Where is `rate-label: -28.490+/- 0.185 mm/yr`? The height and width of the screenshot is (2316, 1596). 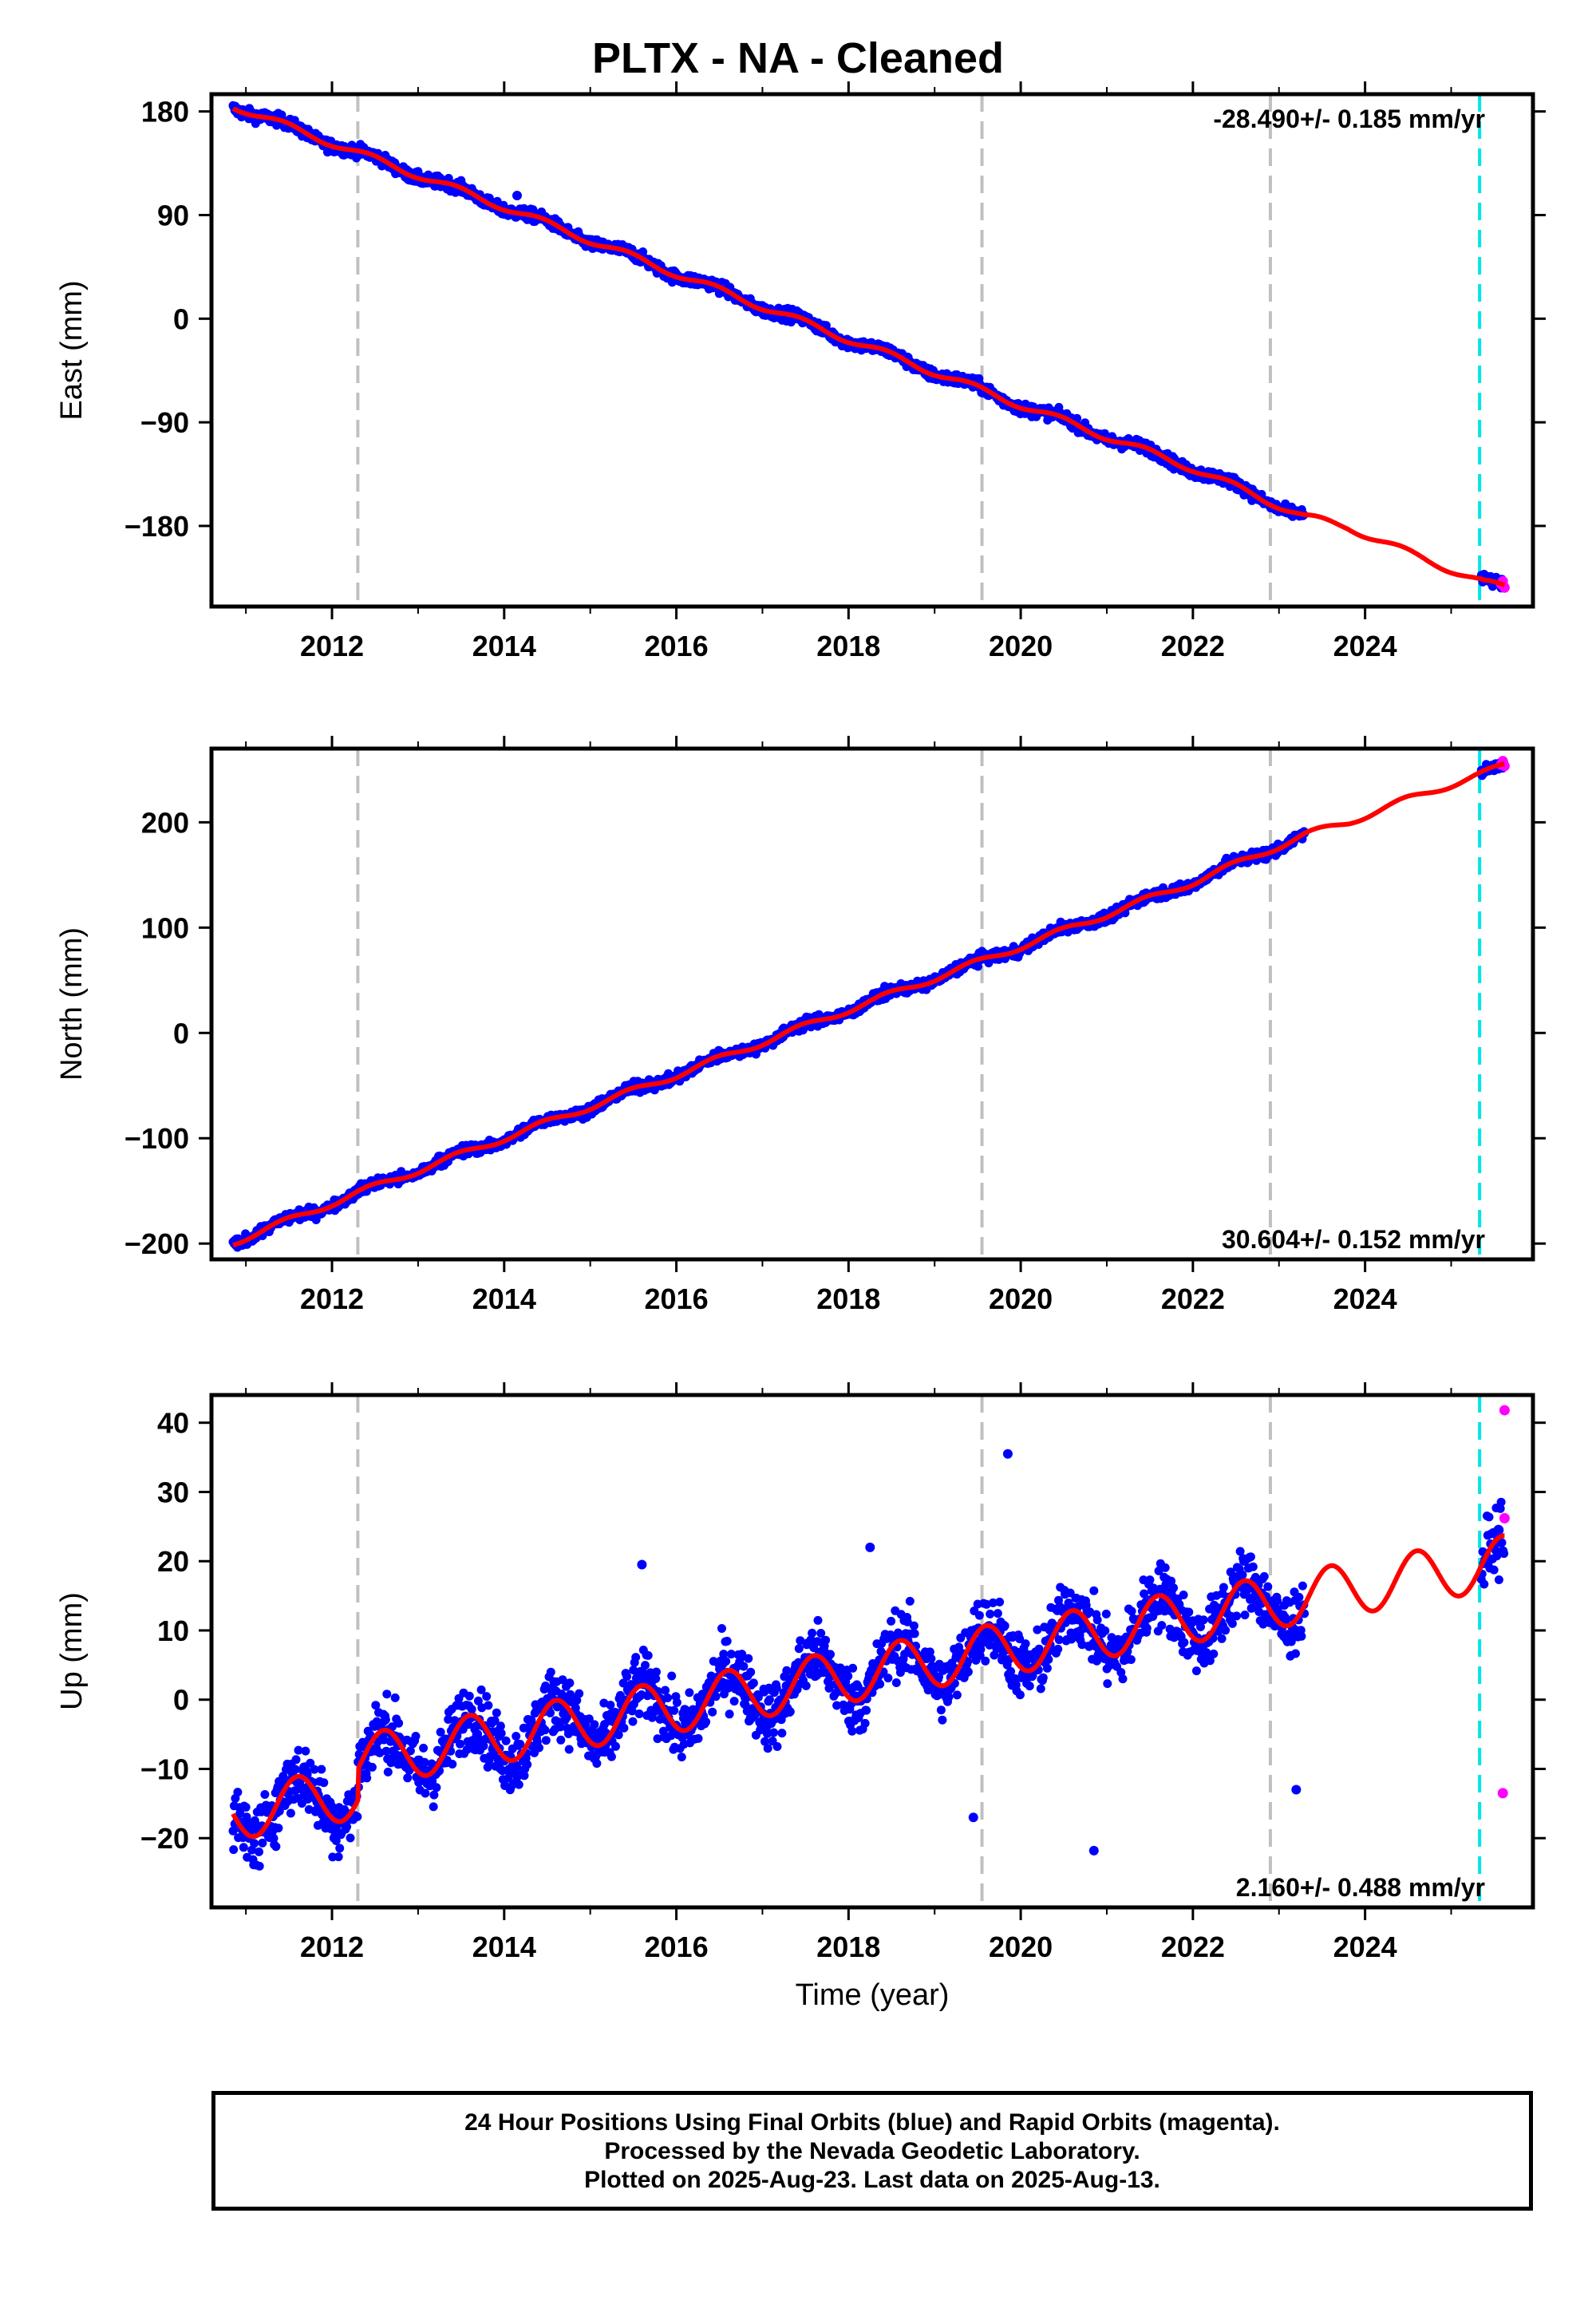 rate-label: -28.490+/- 0.185 mm/yr is located at coordinates (1349, 119).